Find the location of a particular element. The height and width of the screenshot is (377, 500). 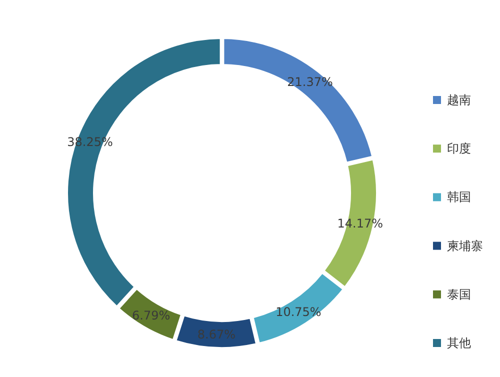

legend-label: 柬埔寨 is located at coordinates (465, 245).